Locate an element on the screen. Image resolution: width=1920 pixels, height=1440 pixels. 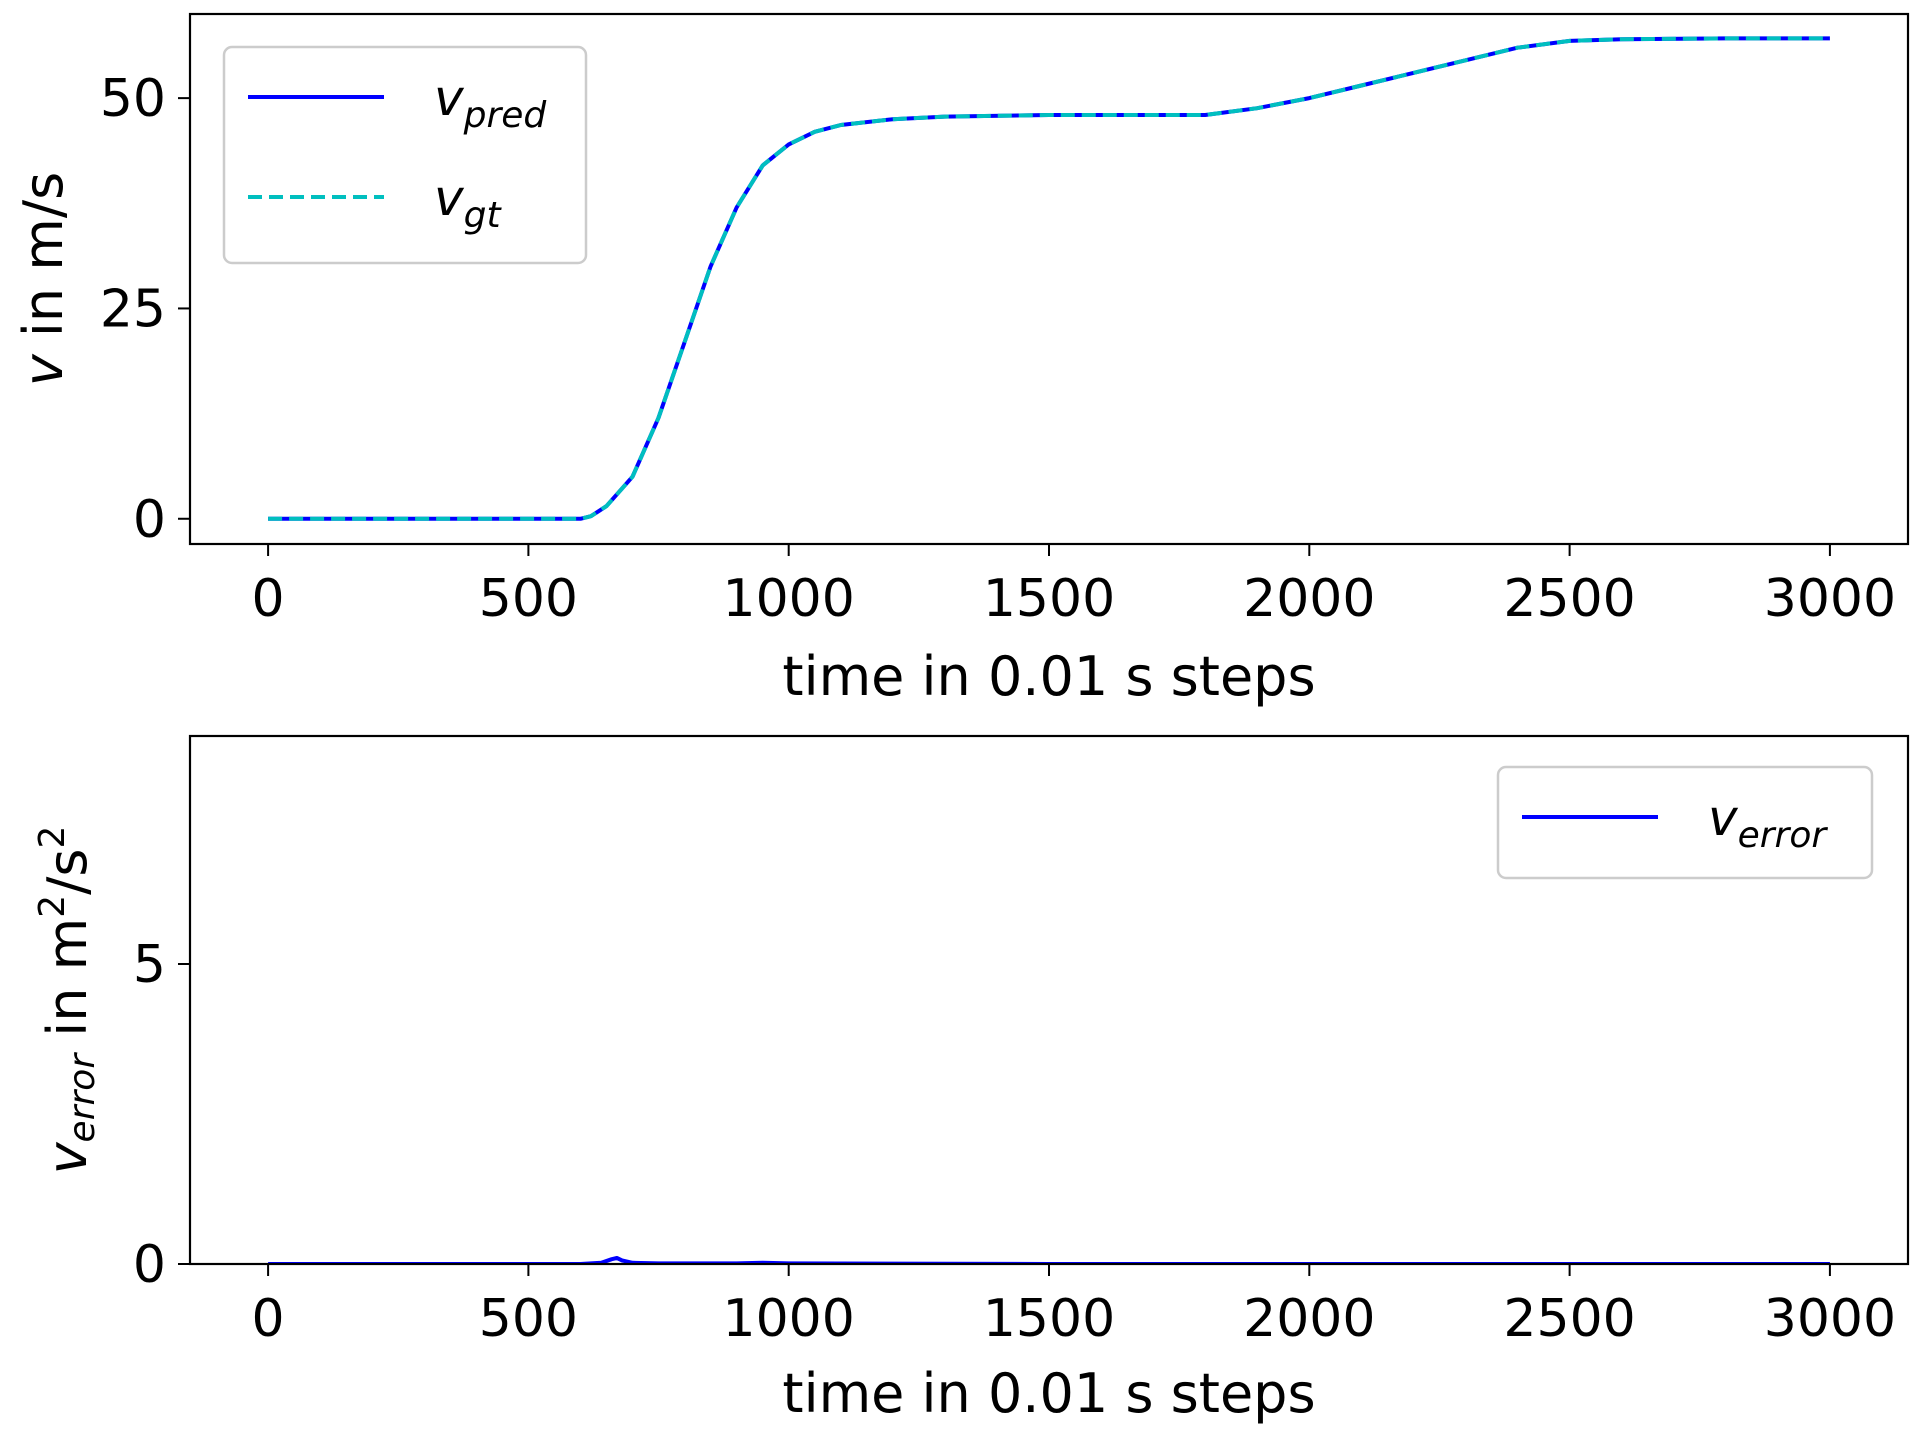
legend-label: vgt is located at coordinates (468, 202).